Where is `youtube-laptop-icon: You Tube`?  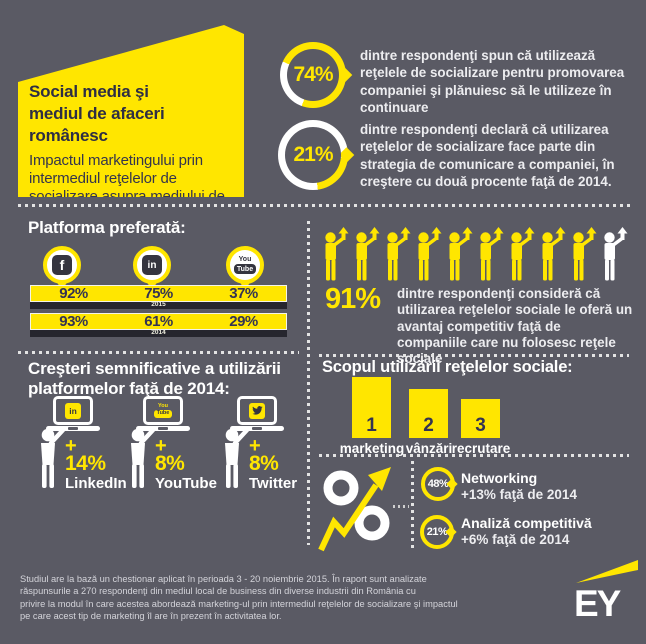
youtube-laptop-icon: You Tube is located at coordinates (163, 410).